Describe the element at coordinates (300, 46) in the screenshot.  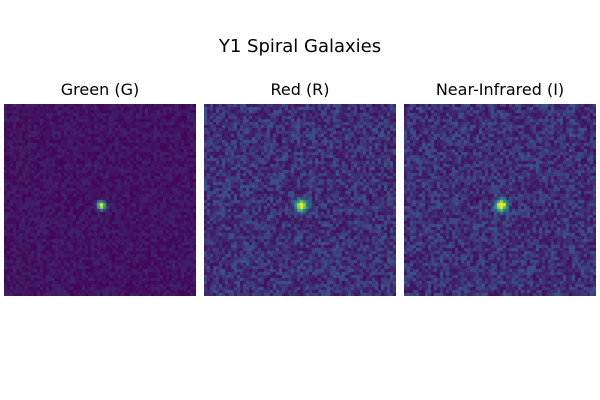
I see `figure-title: Y1 Spiral Galaxies` at that location.